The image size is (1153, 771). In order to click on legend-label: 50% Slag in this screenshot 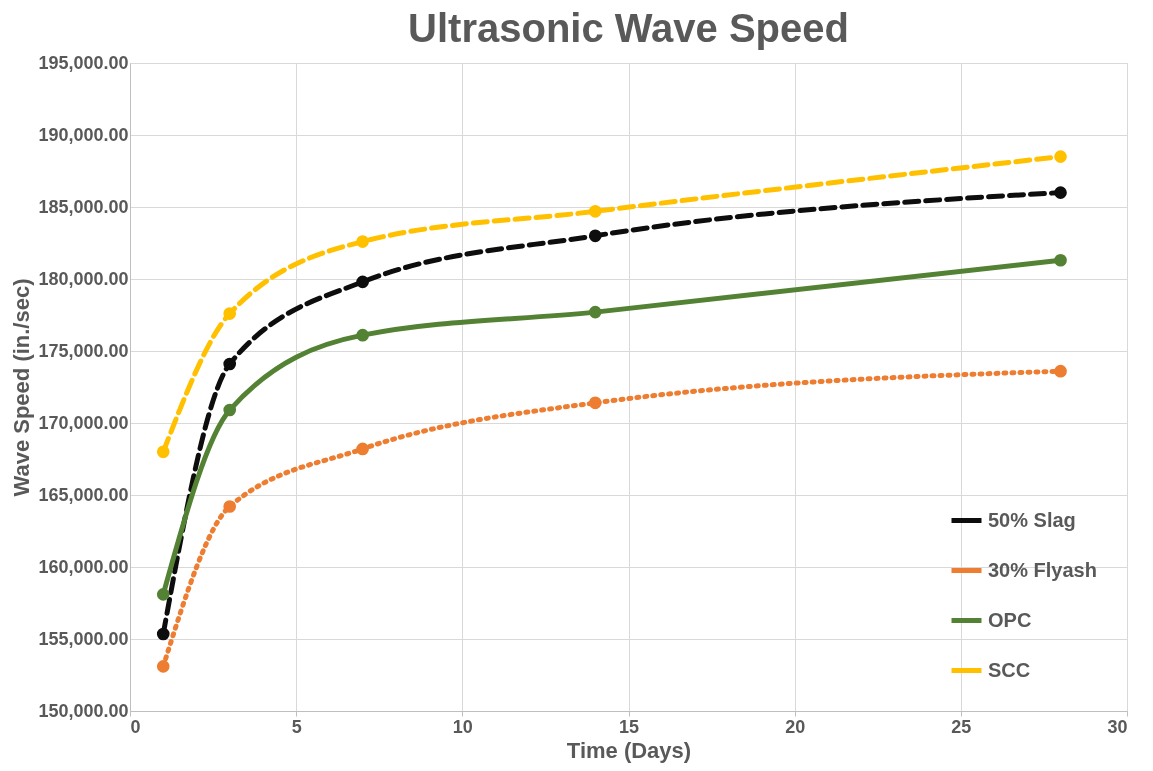, I will do `click(1032, 519)`.